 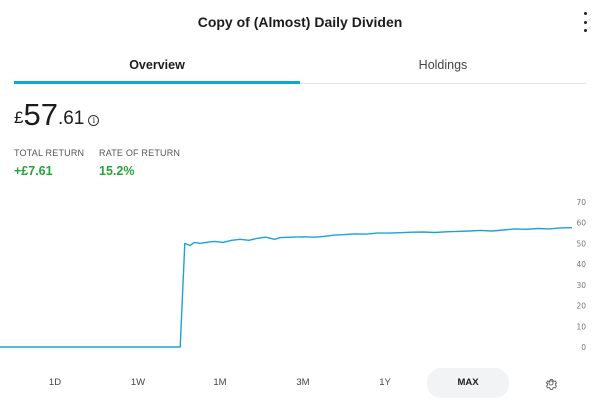 What do you see at coordinates (49, 163) in the screenshot?
I see `total-return: TOTAL RETURN +£7.61` at bounding box center [49, 163].